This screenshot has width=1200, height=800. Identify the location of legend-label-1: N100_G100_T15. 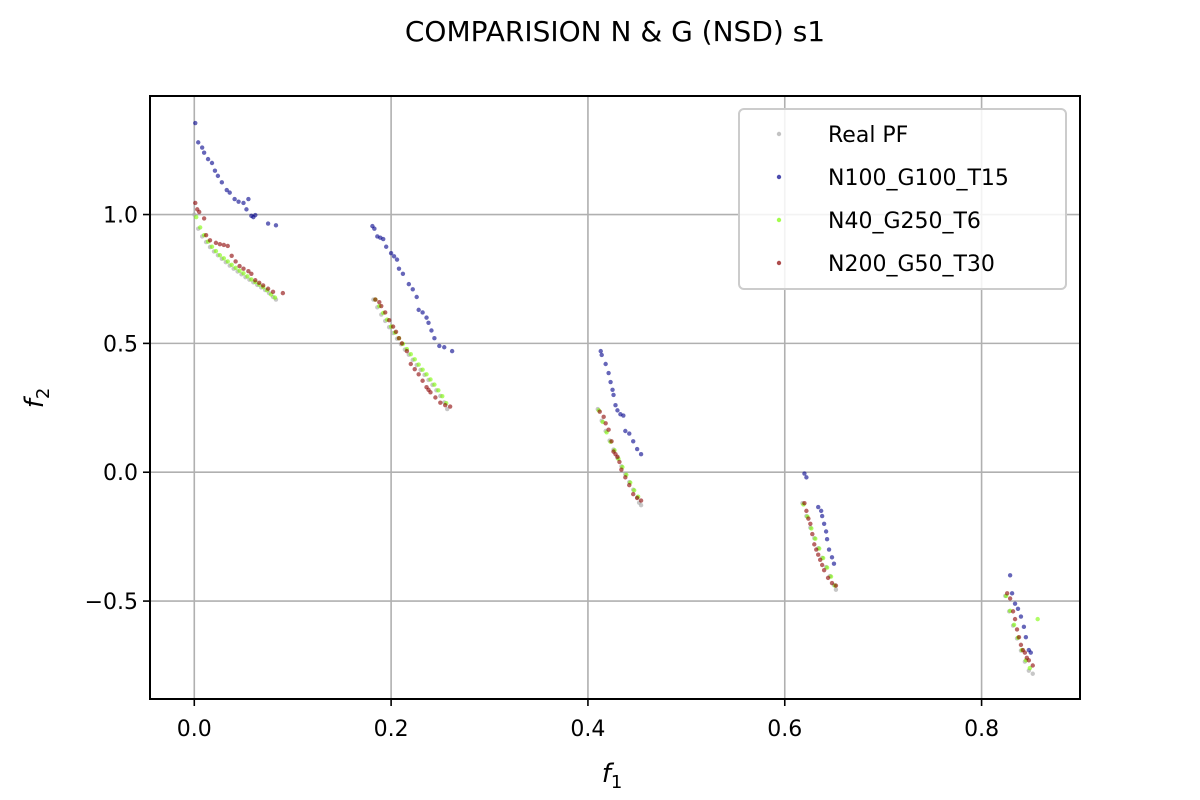
(918, 178).